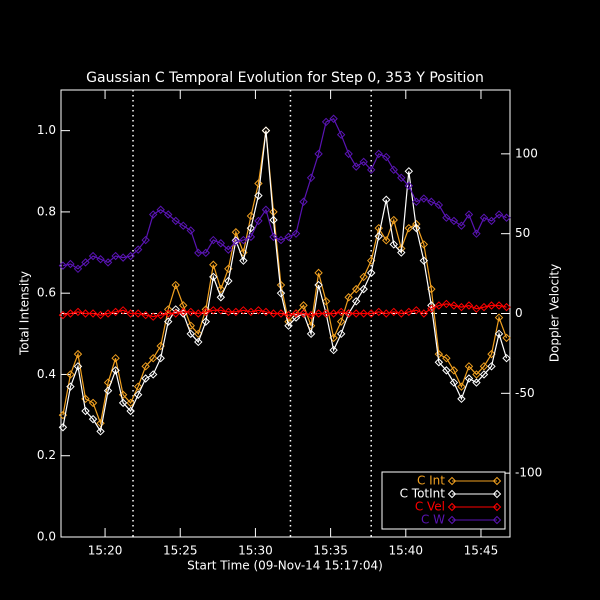  Describe the element at coordinates (46, 455) in the screenshot. I see `y-tick-label: 0.2` at that location.